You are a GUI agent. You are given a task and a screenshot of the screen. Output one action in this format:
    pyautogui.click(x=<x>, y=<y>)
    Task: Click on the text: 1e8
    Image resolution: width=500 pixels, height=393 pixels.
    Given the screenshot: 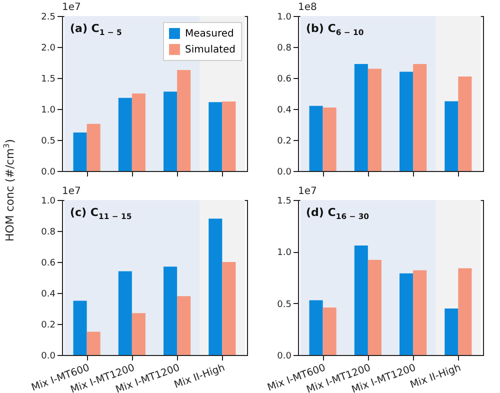 What is the action you would take?
    pyautogui.click(x=307, y=7)
    